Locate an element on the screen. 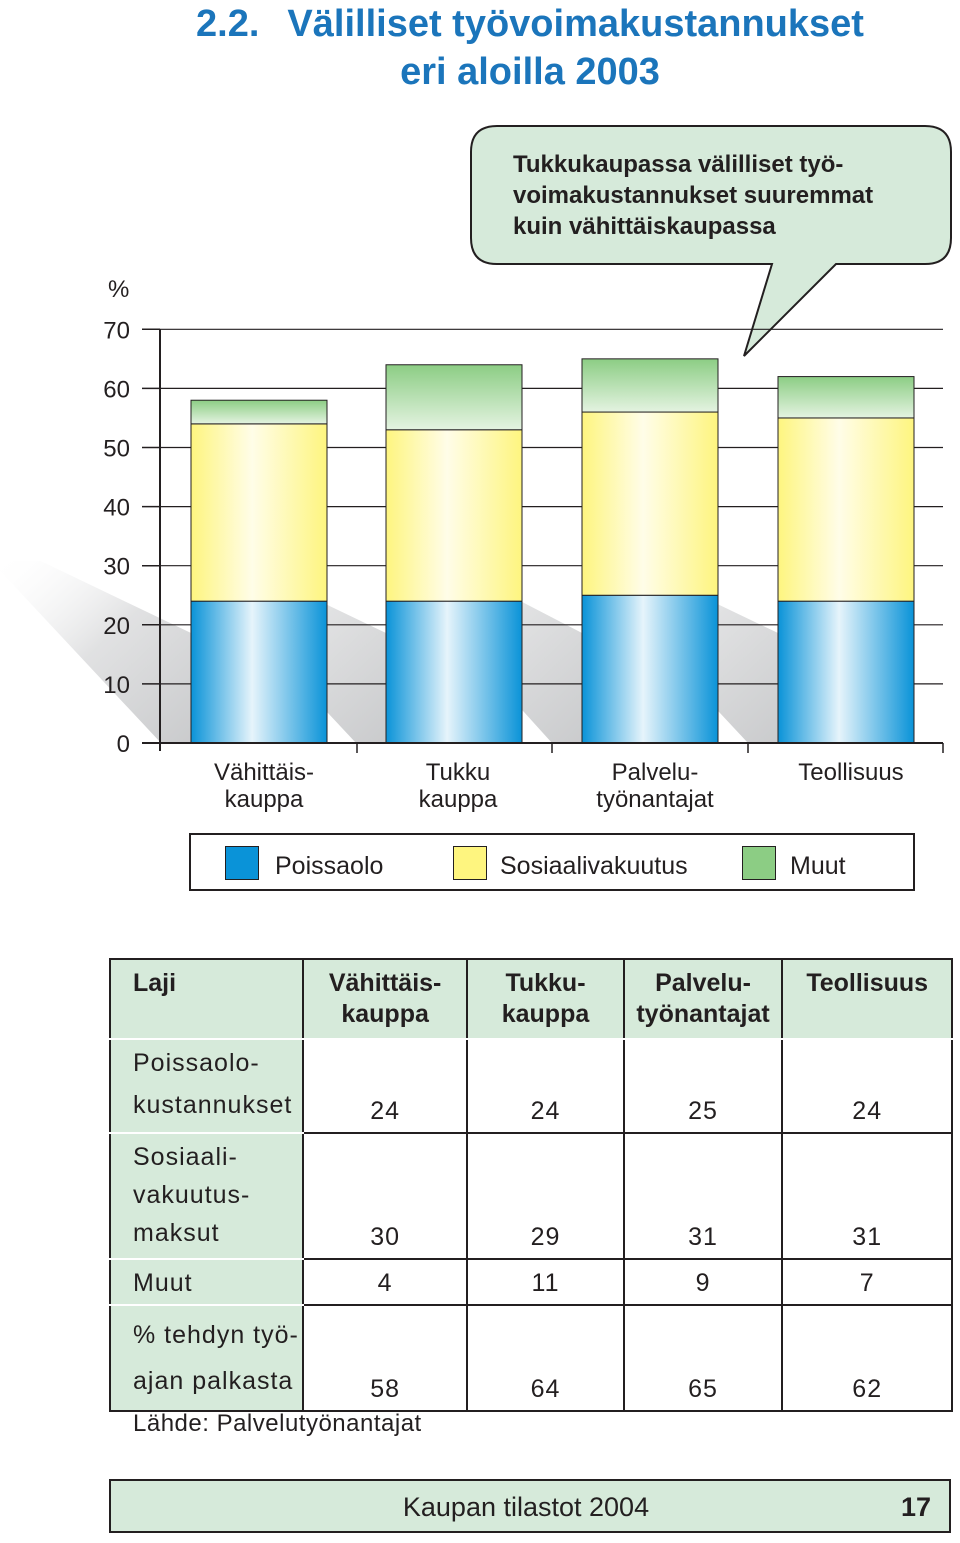 The width and height of the screenshot is (960, 1543). row-label: Muut is located at coordinates (206, 1282).